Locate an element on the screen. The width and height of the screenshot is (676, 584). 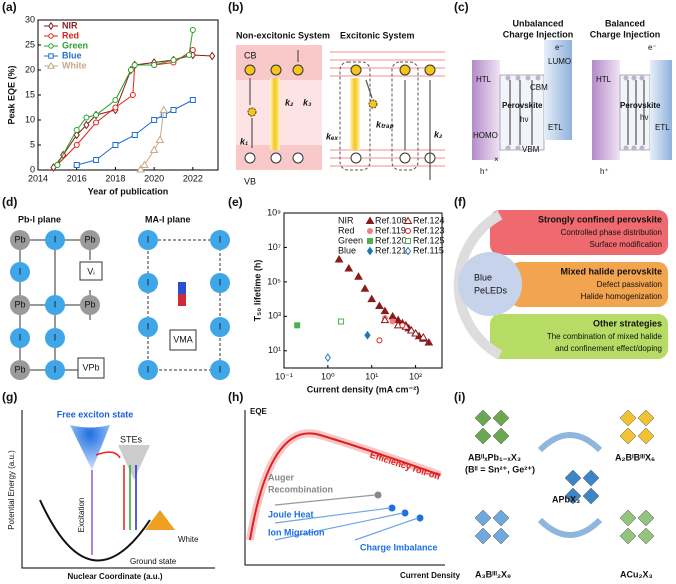
vb: VB is located at coordinates (250, 181).